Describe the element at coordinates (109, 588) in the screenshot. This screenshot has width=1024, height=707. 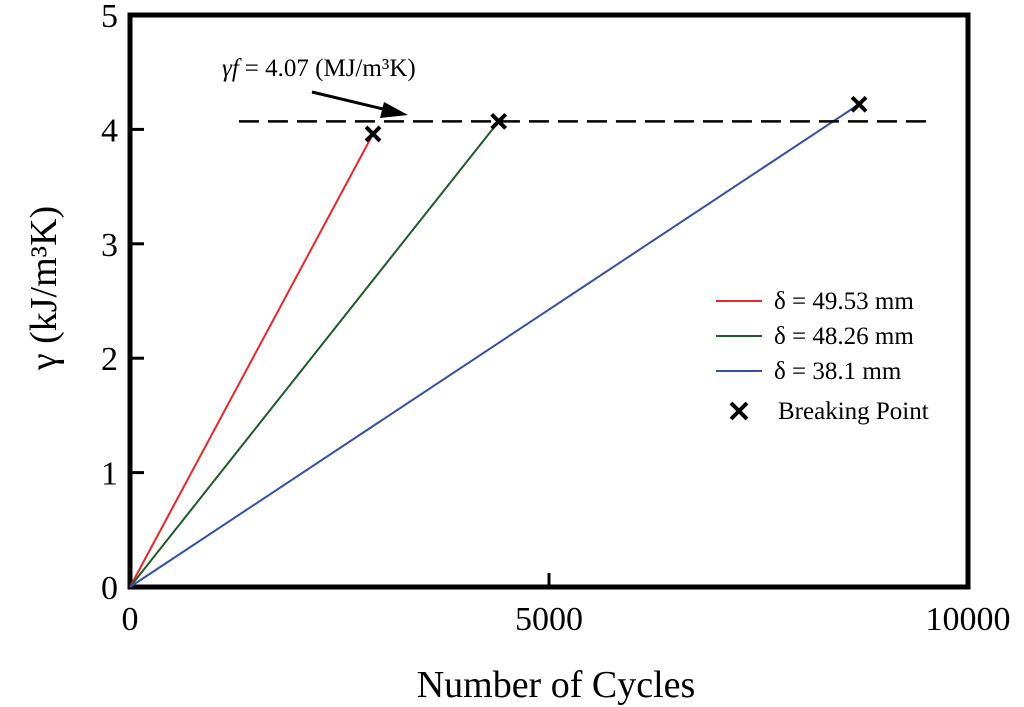
I see `y-tick-label-0: 0` at that location.